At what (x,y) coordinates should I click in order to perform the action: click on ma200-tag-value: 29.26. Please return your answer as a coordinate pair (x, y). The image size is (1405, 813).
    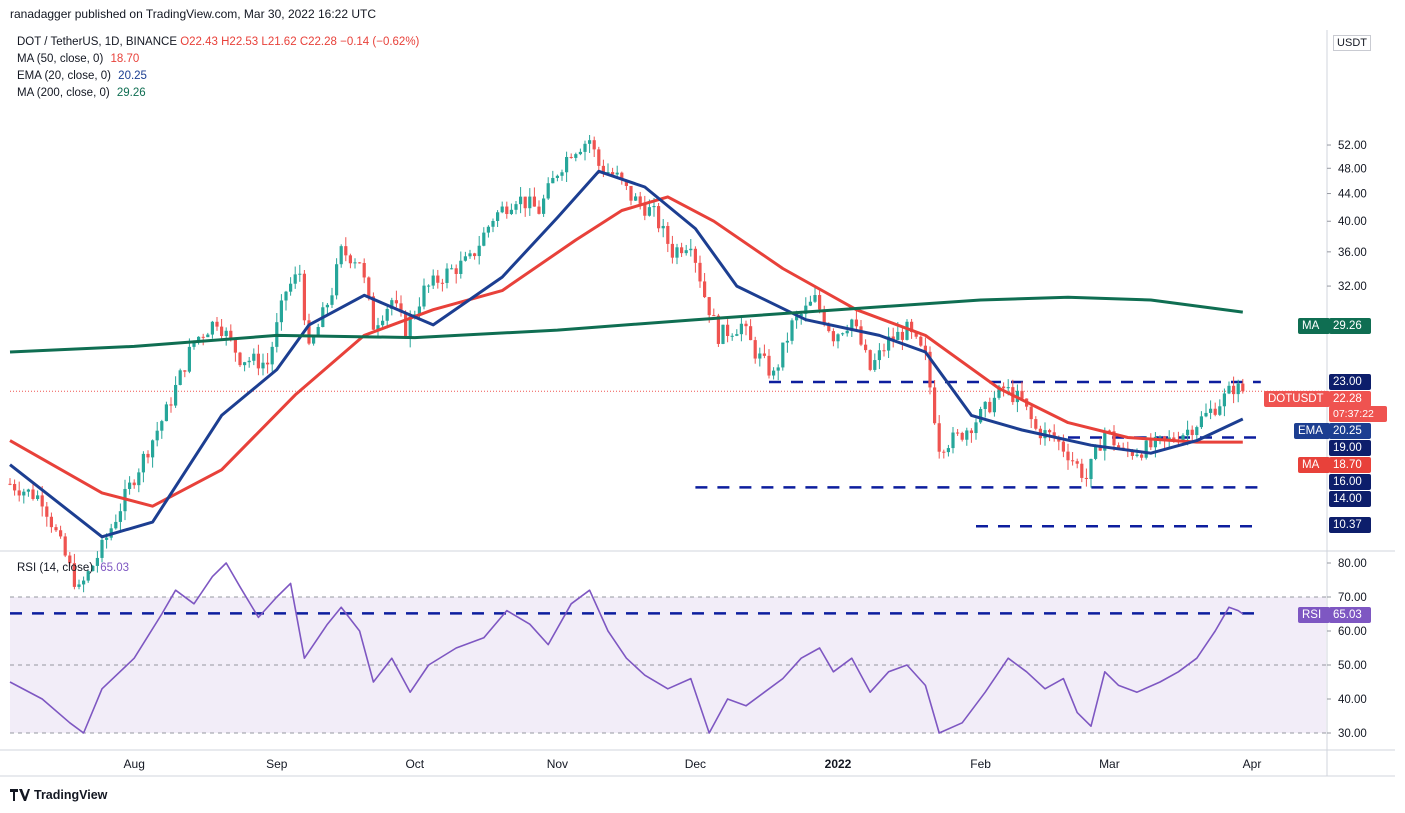
    Looking at the image, I should click on (1350, 326).